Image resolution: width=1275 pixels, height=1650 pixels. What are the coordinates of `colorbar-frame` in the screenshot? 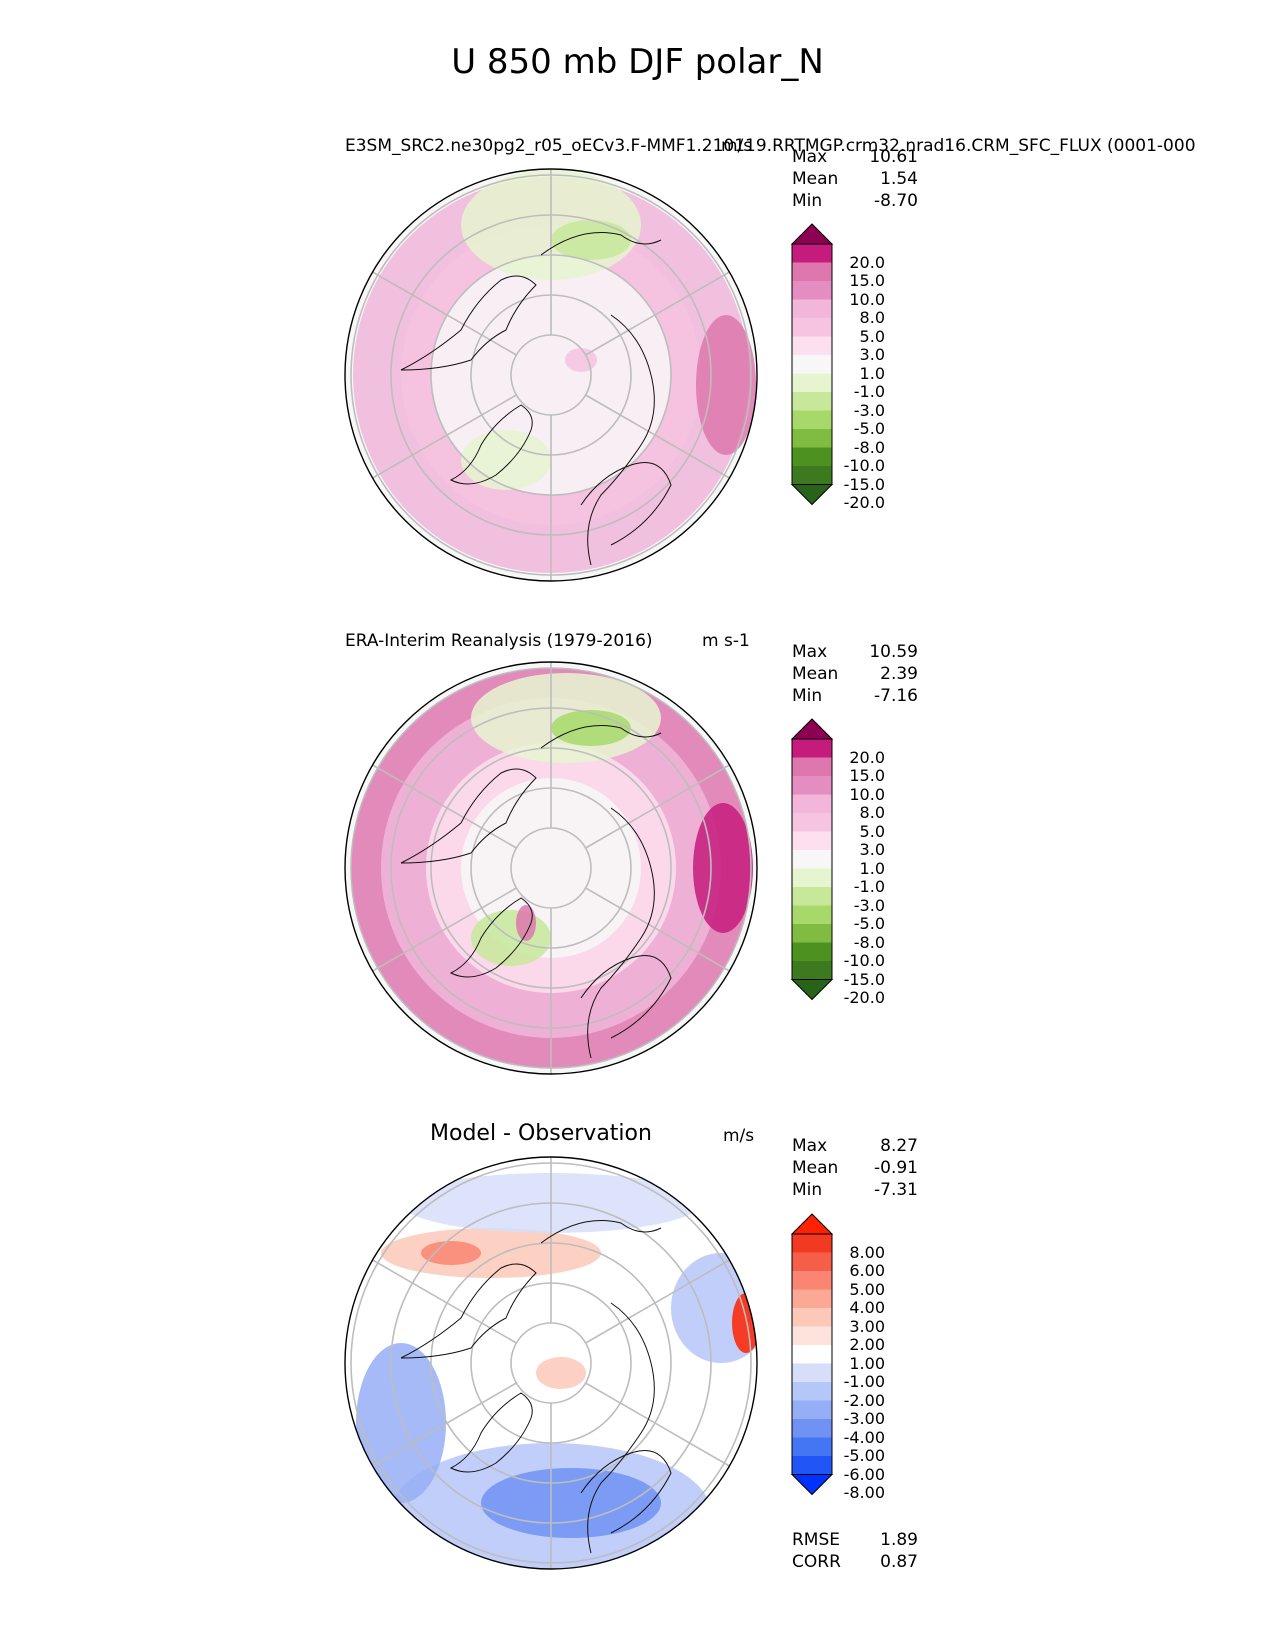 It's located at (812, 1354).